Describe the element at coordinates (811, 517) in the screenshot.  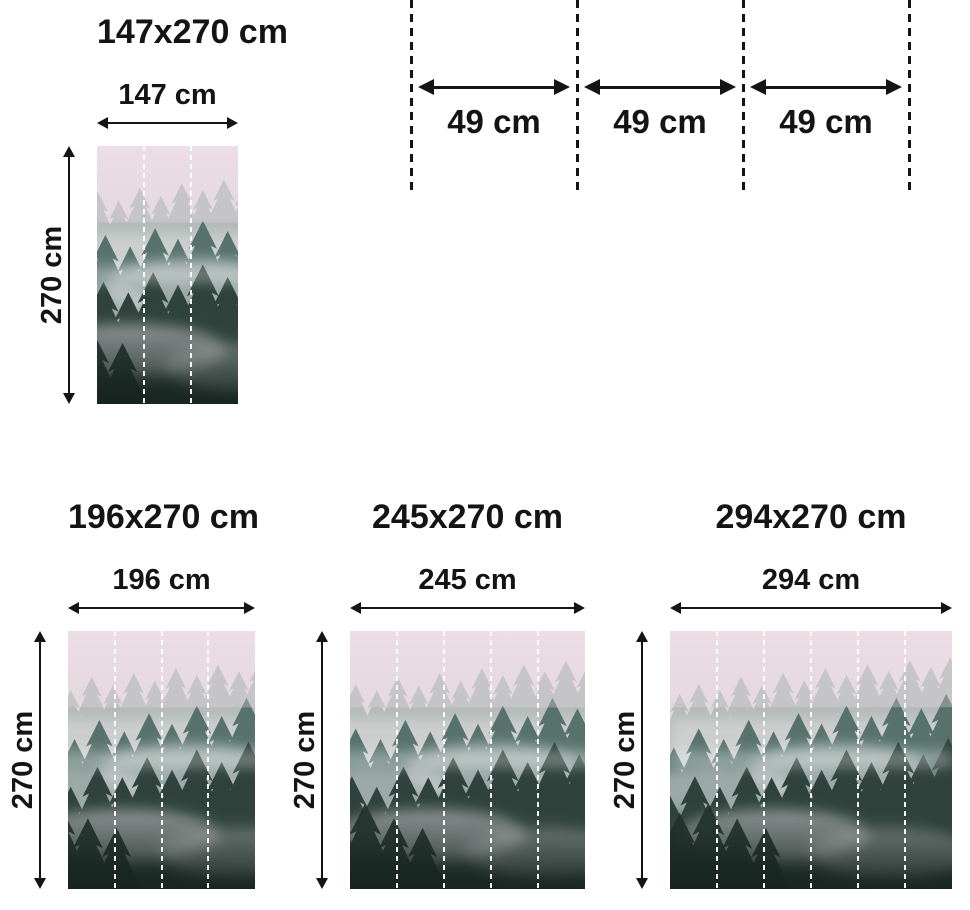
I see `size-title: 294x270 cm` at that location.